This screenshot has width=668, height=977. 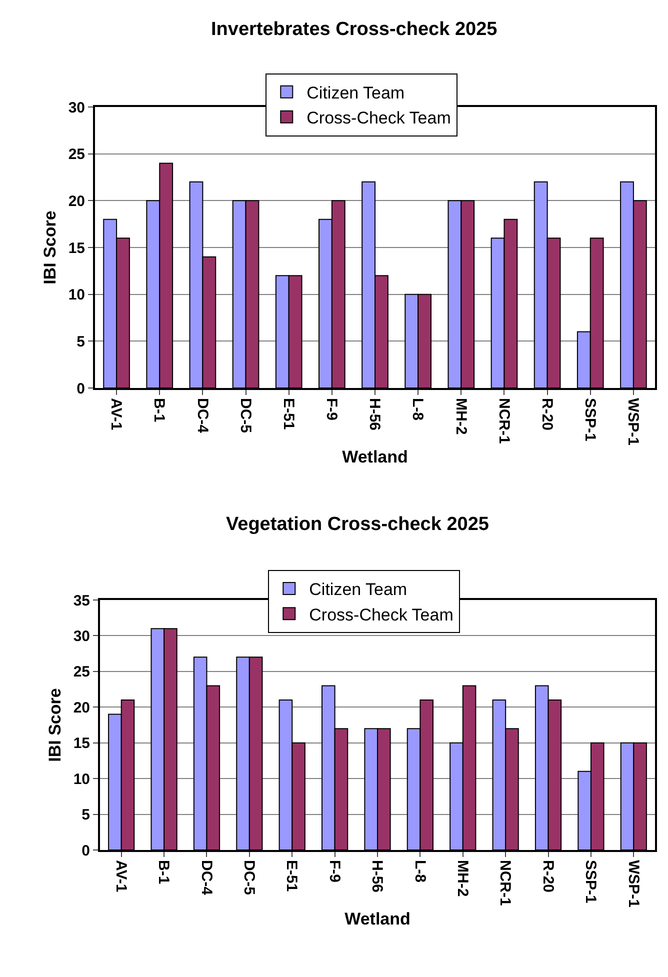 I want to click on chart-title: Invertebrates Cross-check 2025, so click(x=354, y=29).